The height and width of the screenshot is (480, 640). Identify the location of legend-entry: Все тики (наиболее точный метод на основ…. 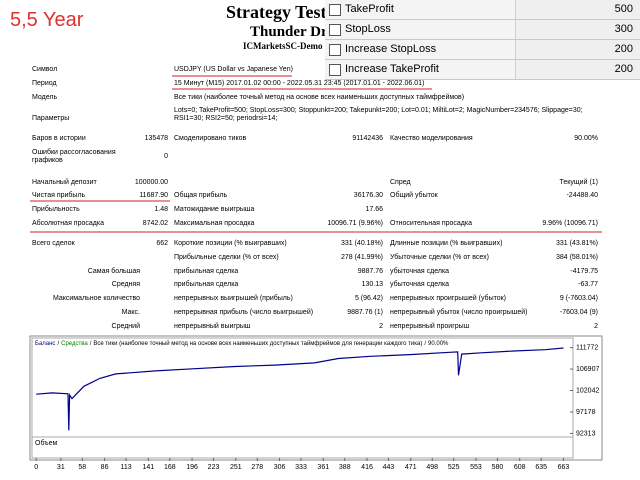
(257, 343).